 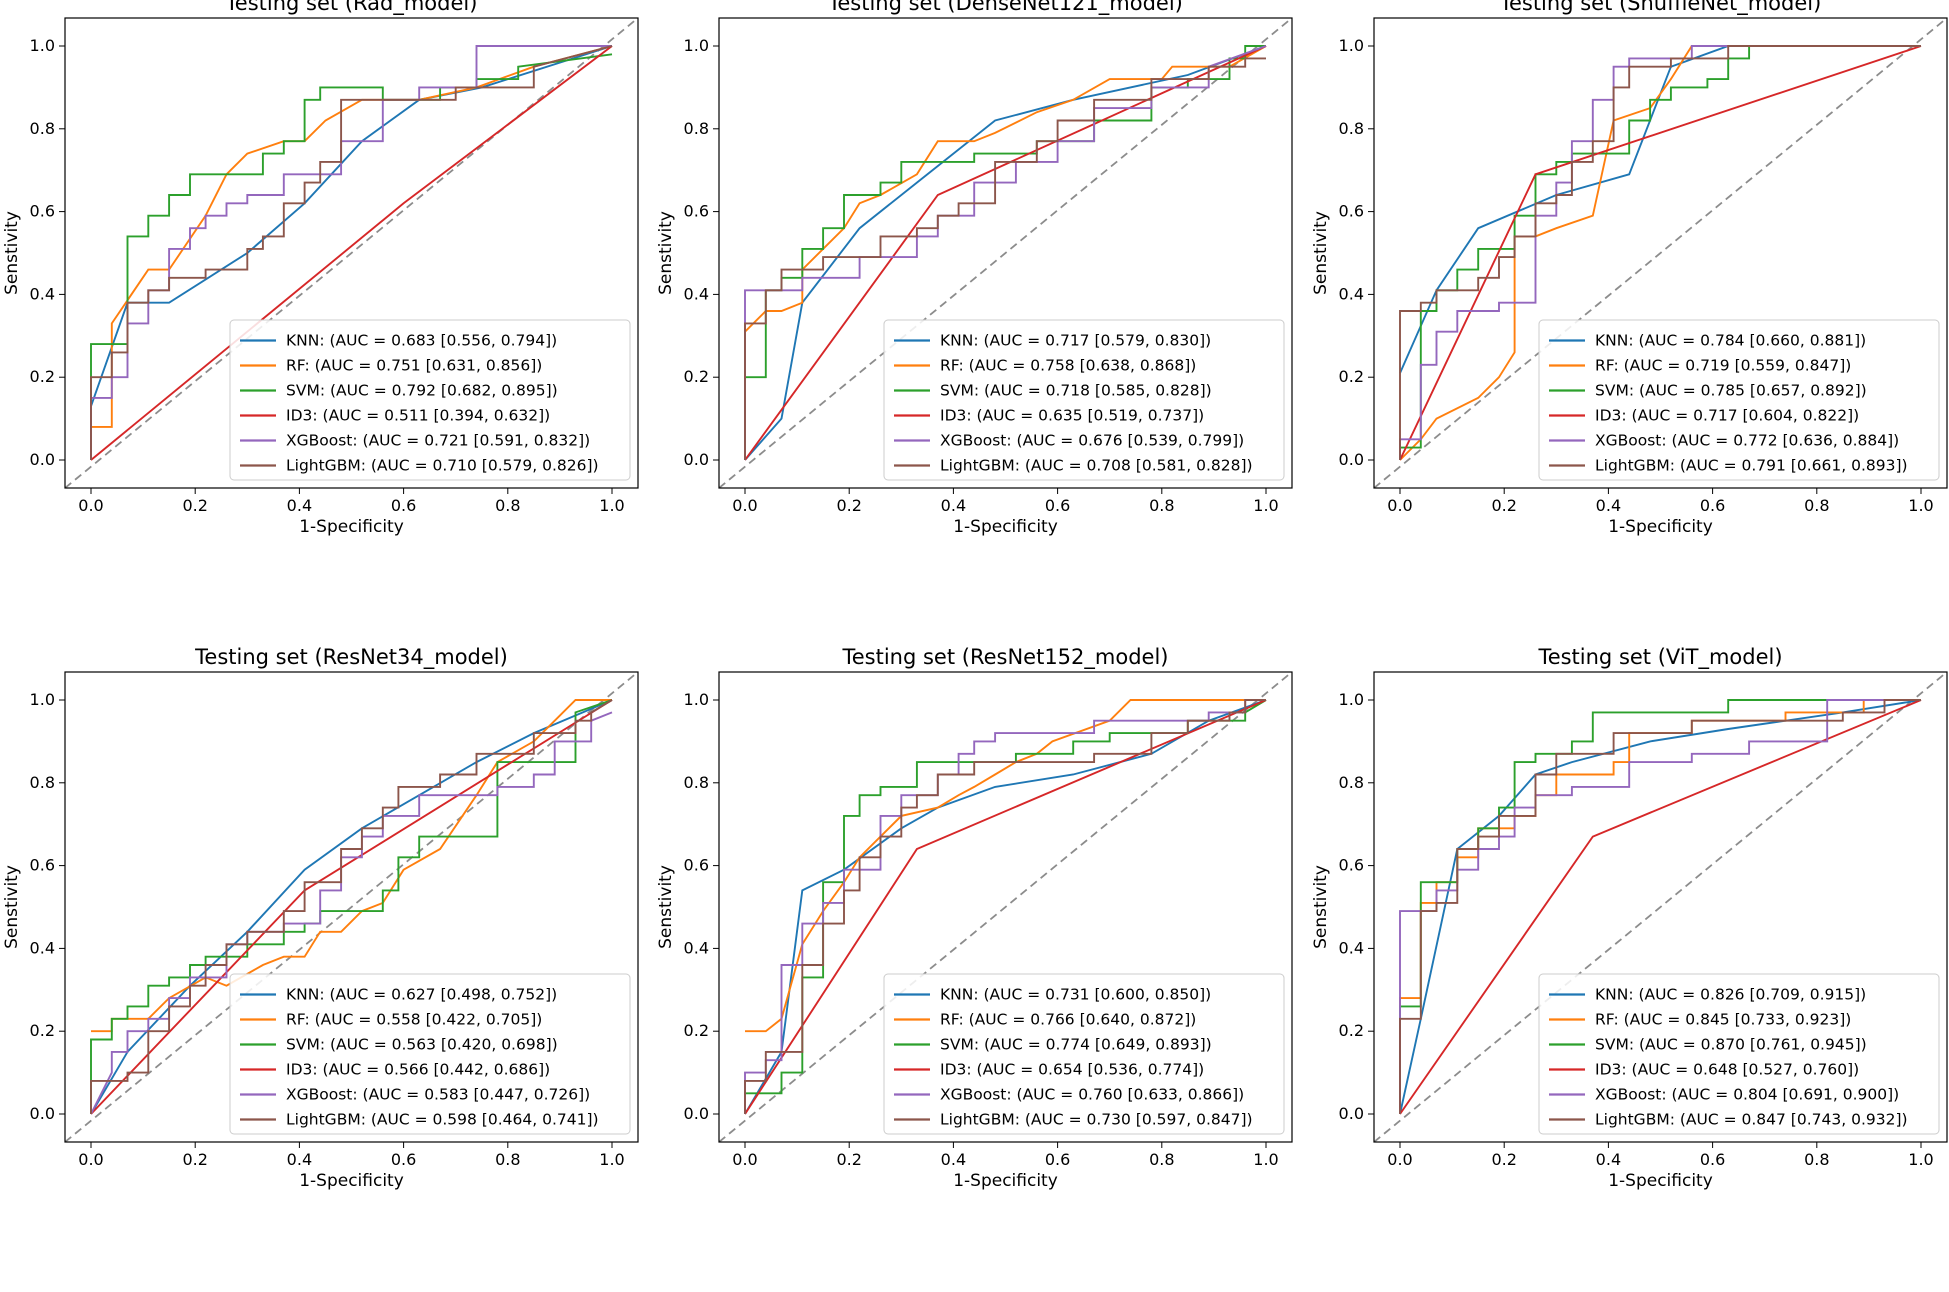 What do you see at coordinates (422, 1045) in the screenshot?
I see `legend-entry: SVM: (AUC = 0.563 [0.420, 0.698])` at bounding box center [422, 1045].